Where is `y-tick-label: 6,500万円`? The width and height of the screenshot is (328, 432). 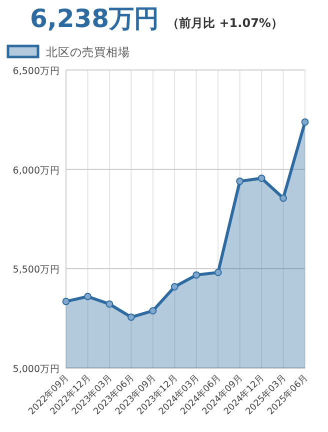
y-tick-label: 6,500万円 is located at coordinates (36, 71).